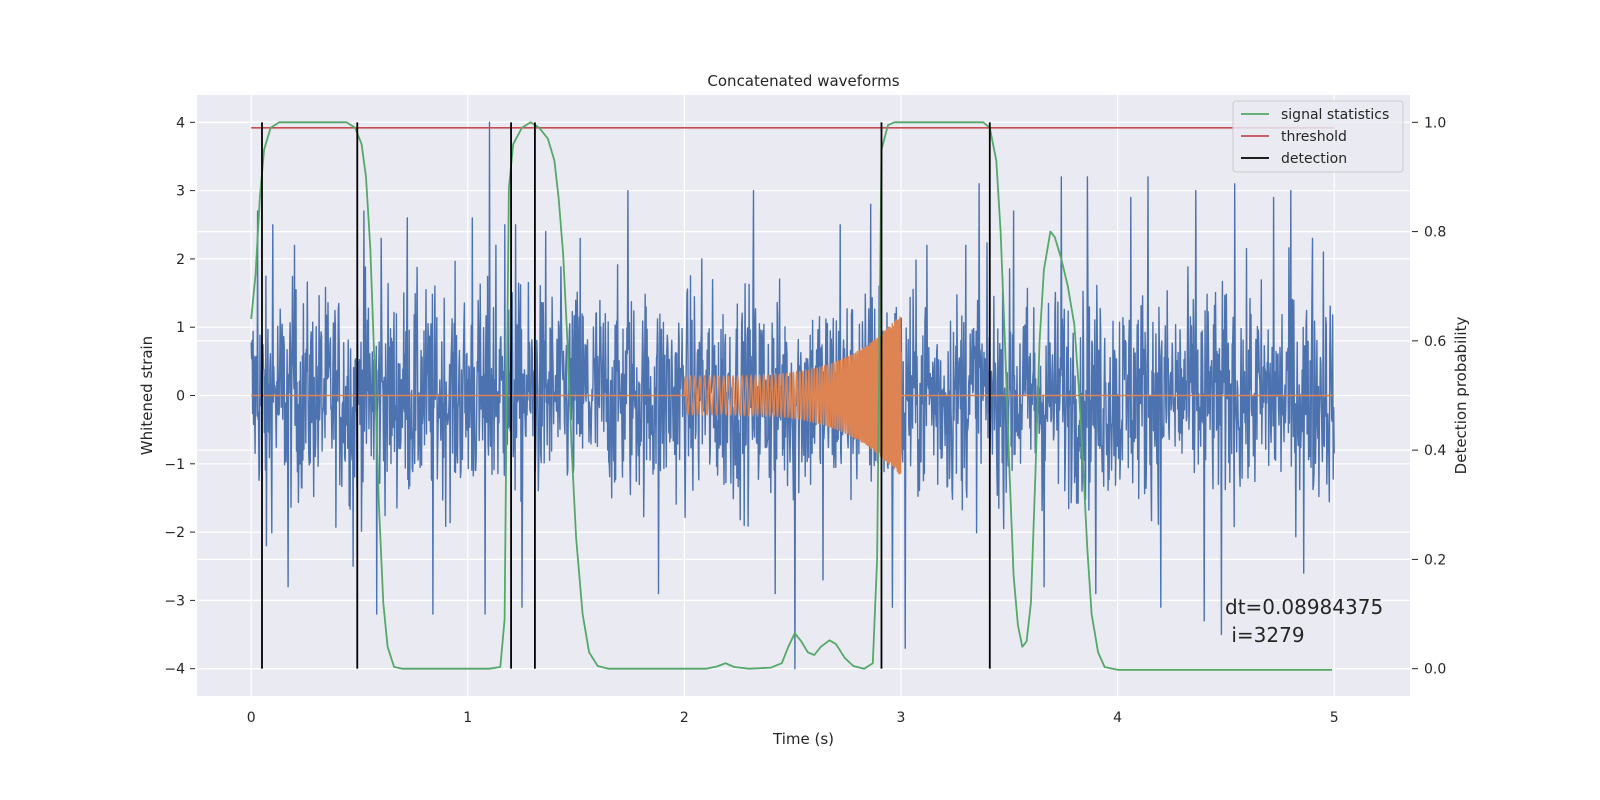  I want to click on y-axis-label: Whitened strain, so click(147, 395).